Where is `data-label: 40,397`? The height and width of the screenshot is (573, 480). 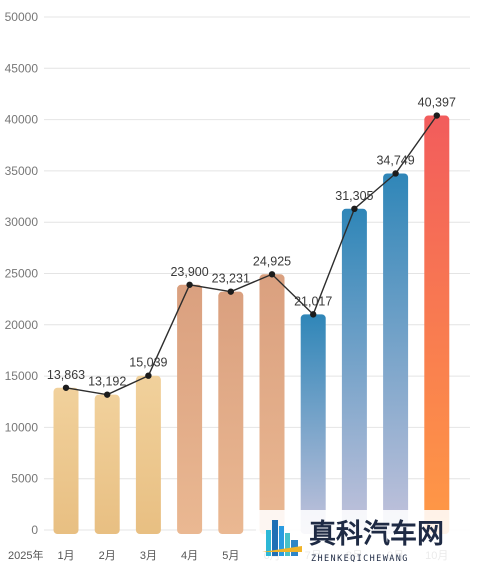 data-label: 40,397 is located at coordinates (437, 103).